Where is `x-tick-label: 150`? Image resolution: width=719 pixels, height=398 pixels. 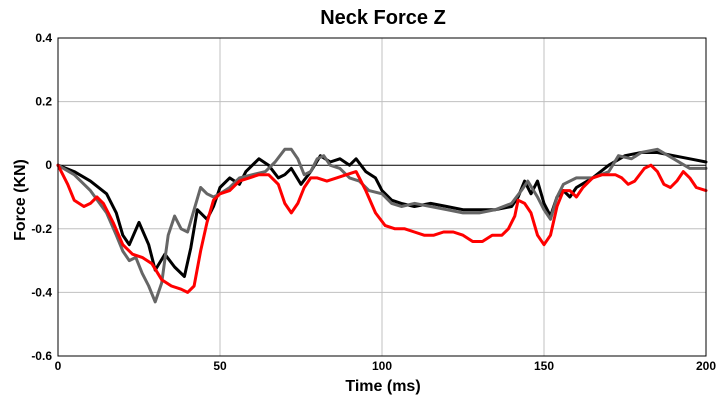 x-tick-label: 150 is located at coordinates (544, 366).